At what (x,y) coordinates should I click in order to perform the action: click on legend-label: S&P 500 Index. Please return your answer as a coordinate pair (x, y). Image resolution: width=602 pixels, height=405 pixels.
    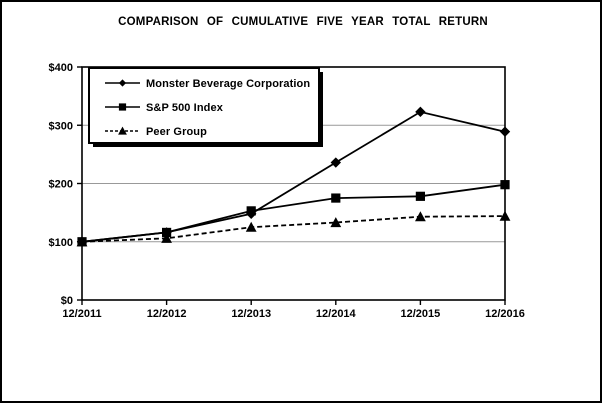
    Looking at the image, I should click on (185, 108).